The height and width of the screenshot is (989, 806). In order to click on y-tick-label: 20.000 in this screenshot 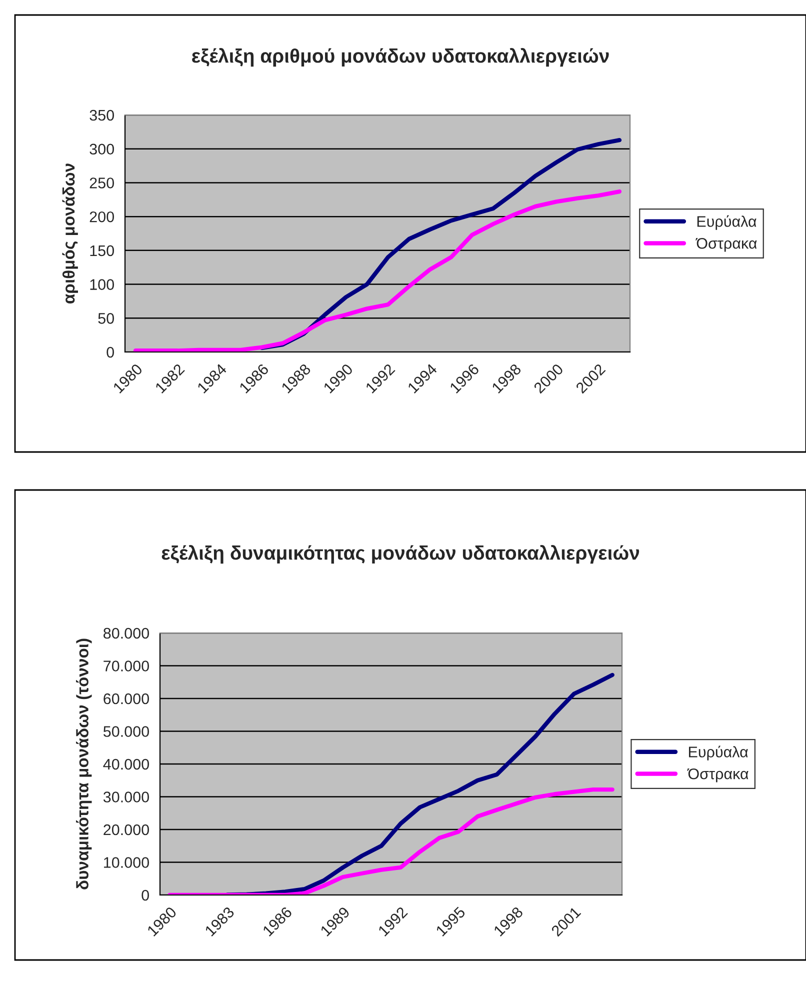, I will do `click(126, 830)`.